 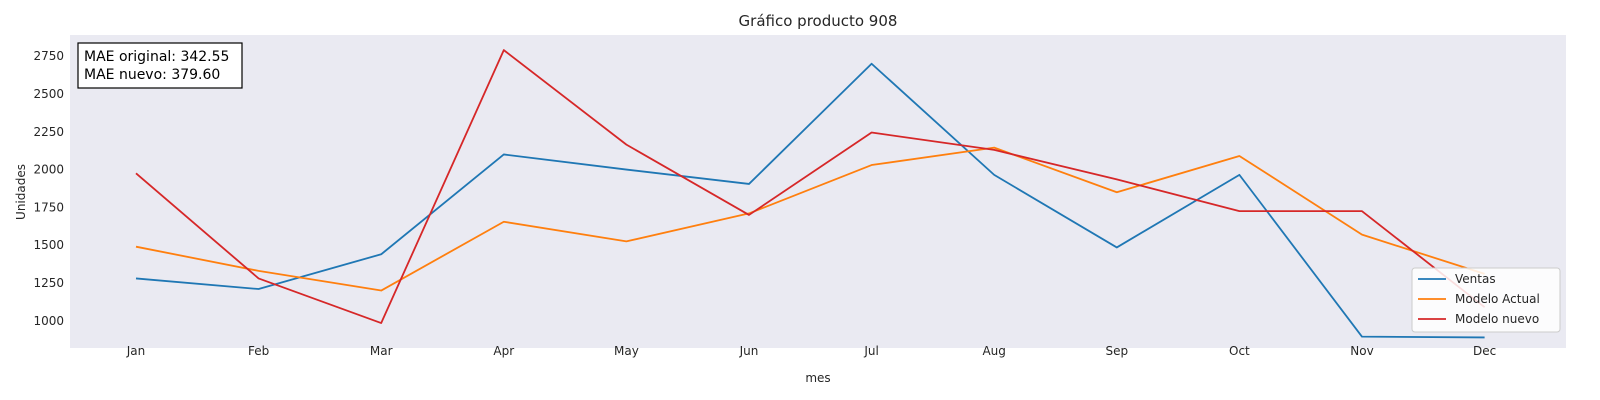 What do you see at coordinates (152, 75) in the screenshot?
I see `mae-new-text: MAE nuevo: 379.60` at bounding box center [152, 75].